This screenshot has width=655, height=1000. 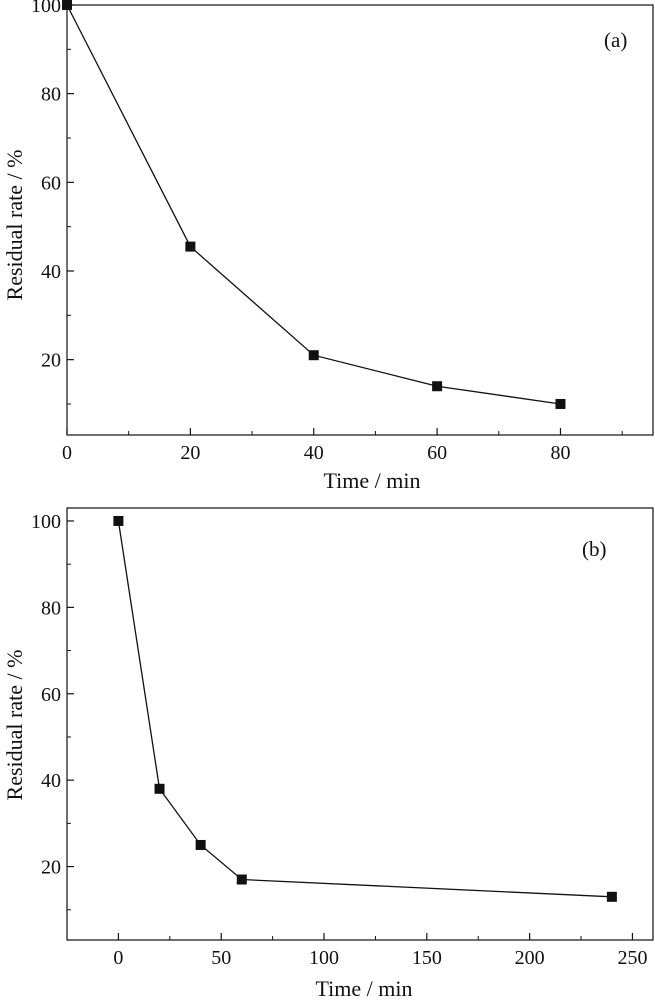 I want to click on x-tick-label: 20, so click(x=190, y=453).